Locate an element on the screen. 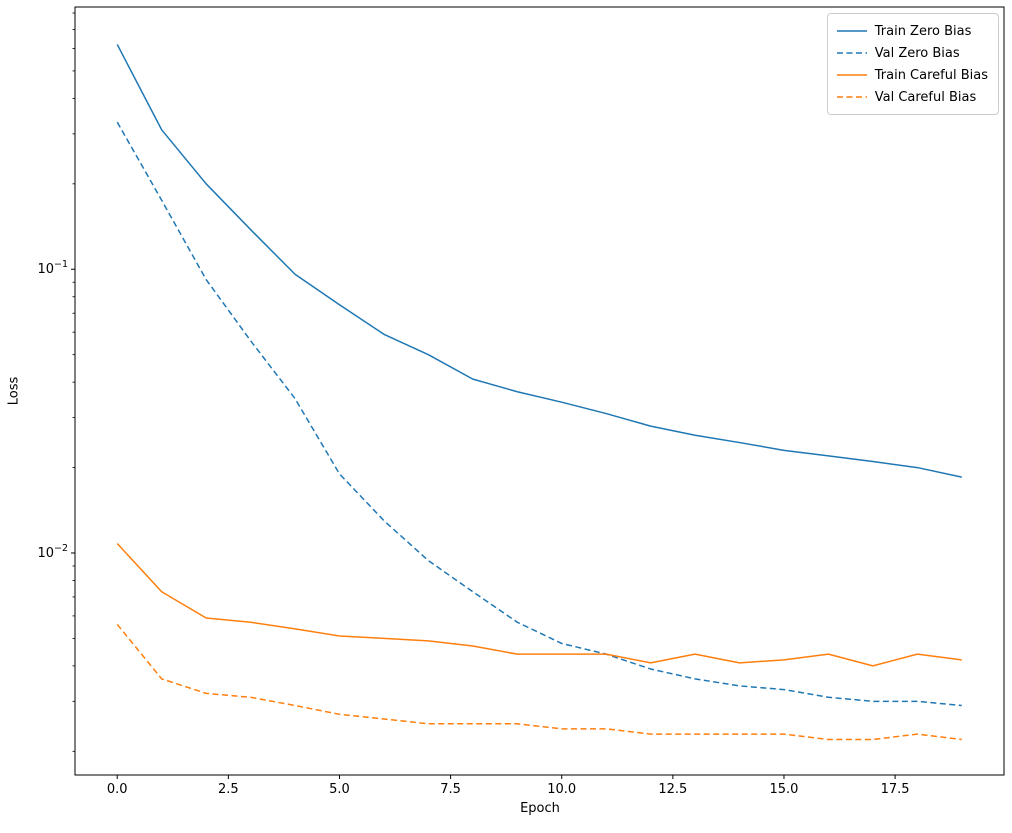 The image size is (1012, 833). y-tick-label: 10⁻¹ is located at coordinates (52, 268).